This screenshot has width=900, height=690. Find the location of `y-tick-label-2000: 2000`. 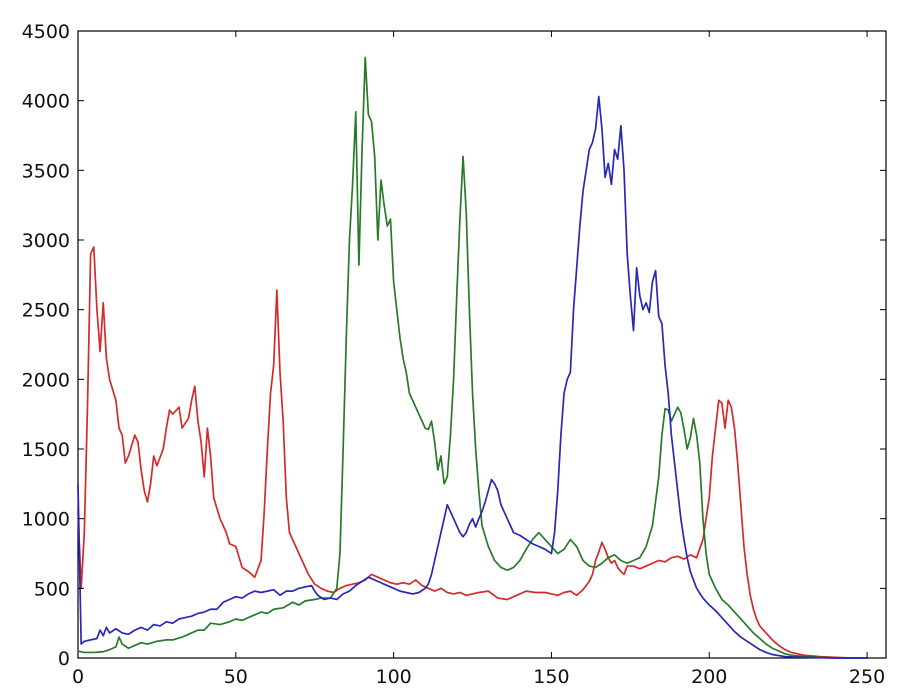

y-tick-label-2000: 2000 is located at coordinates (46, 380).